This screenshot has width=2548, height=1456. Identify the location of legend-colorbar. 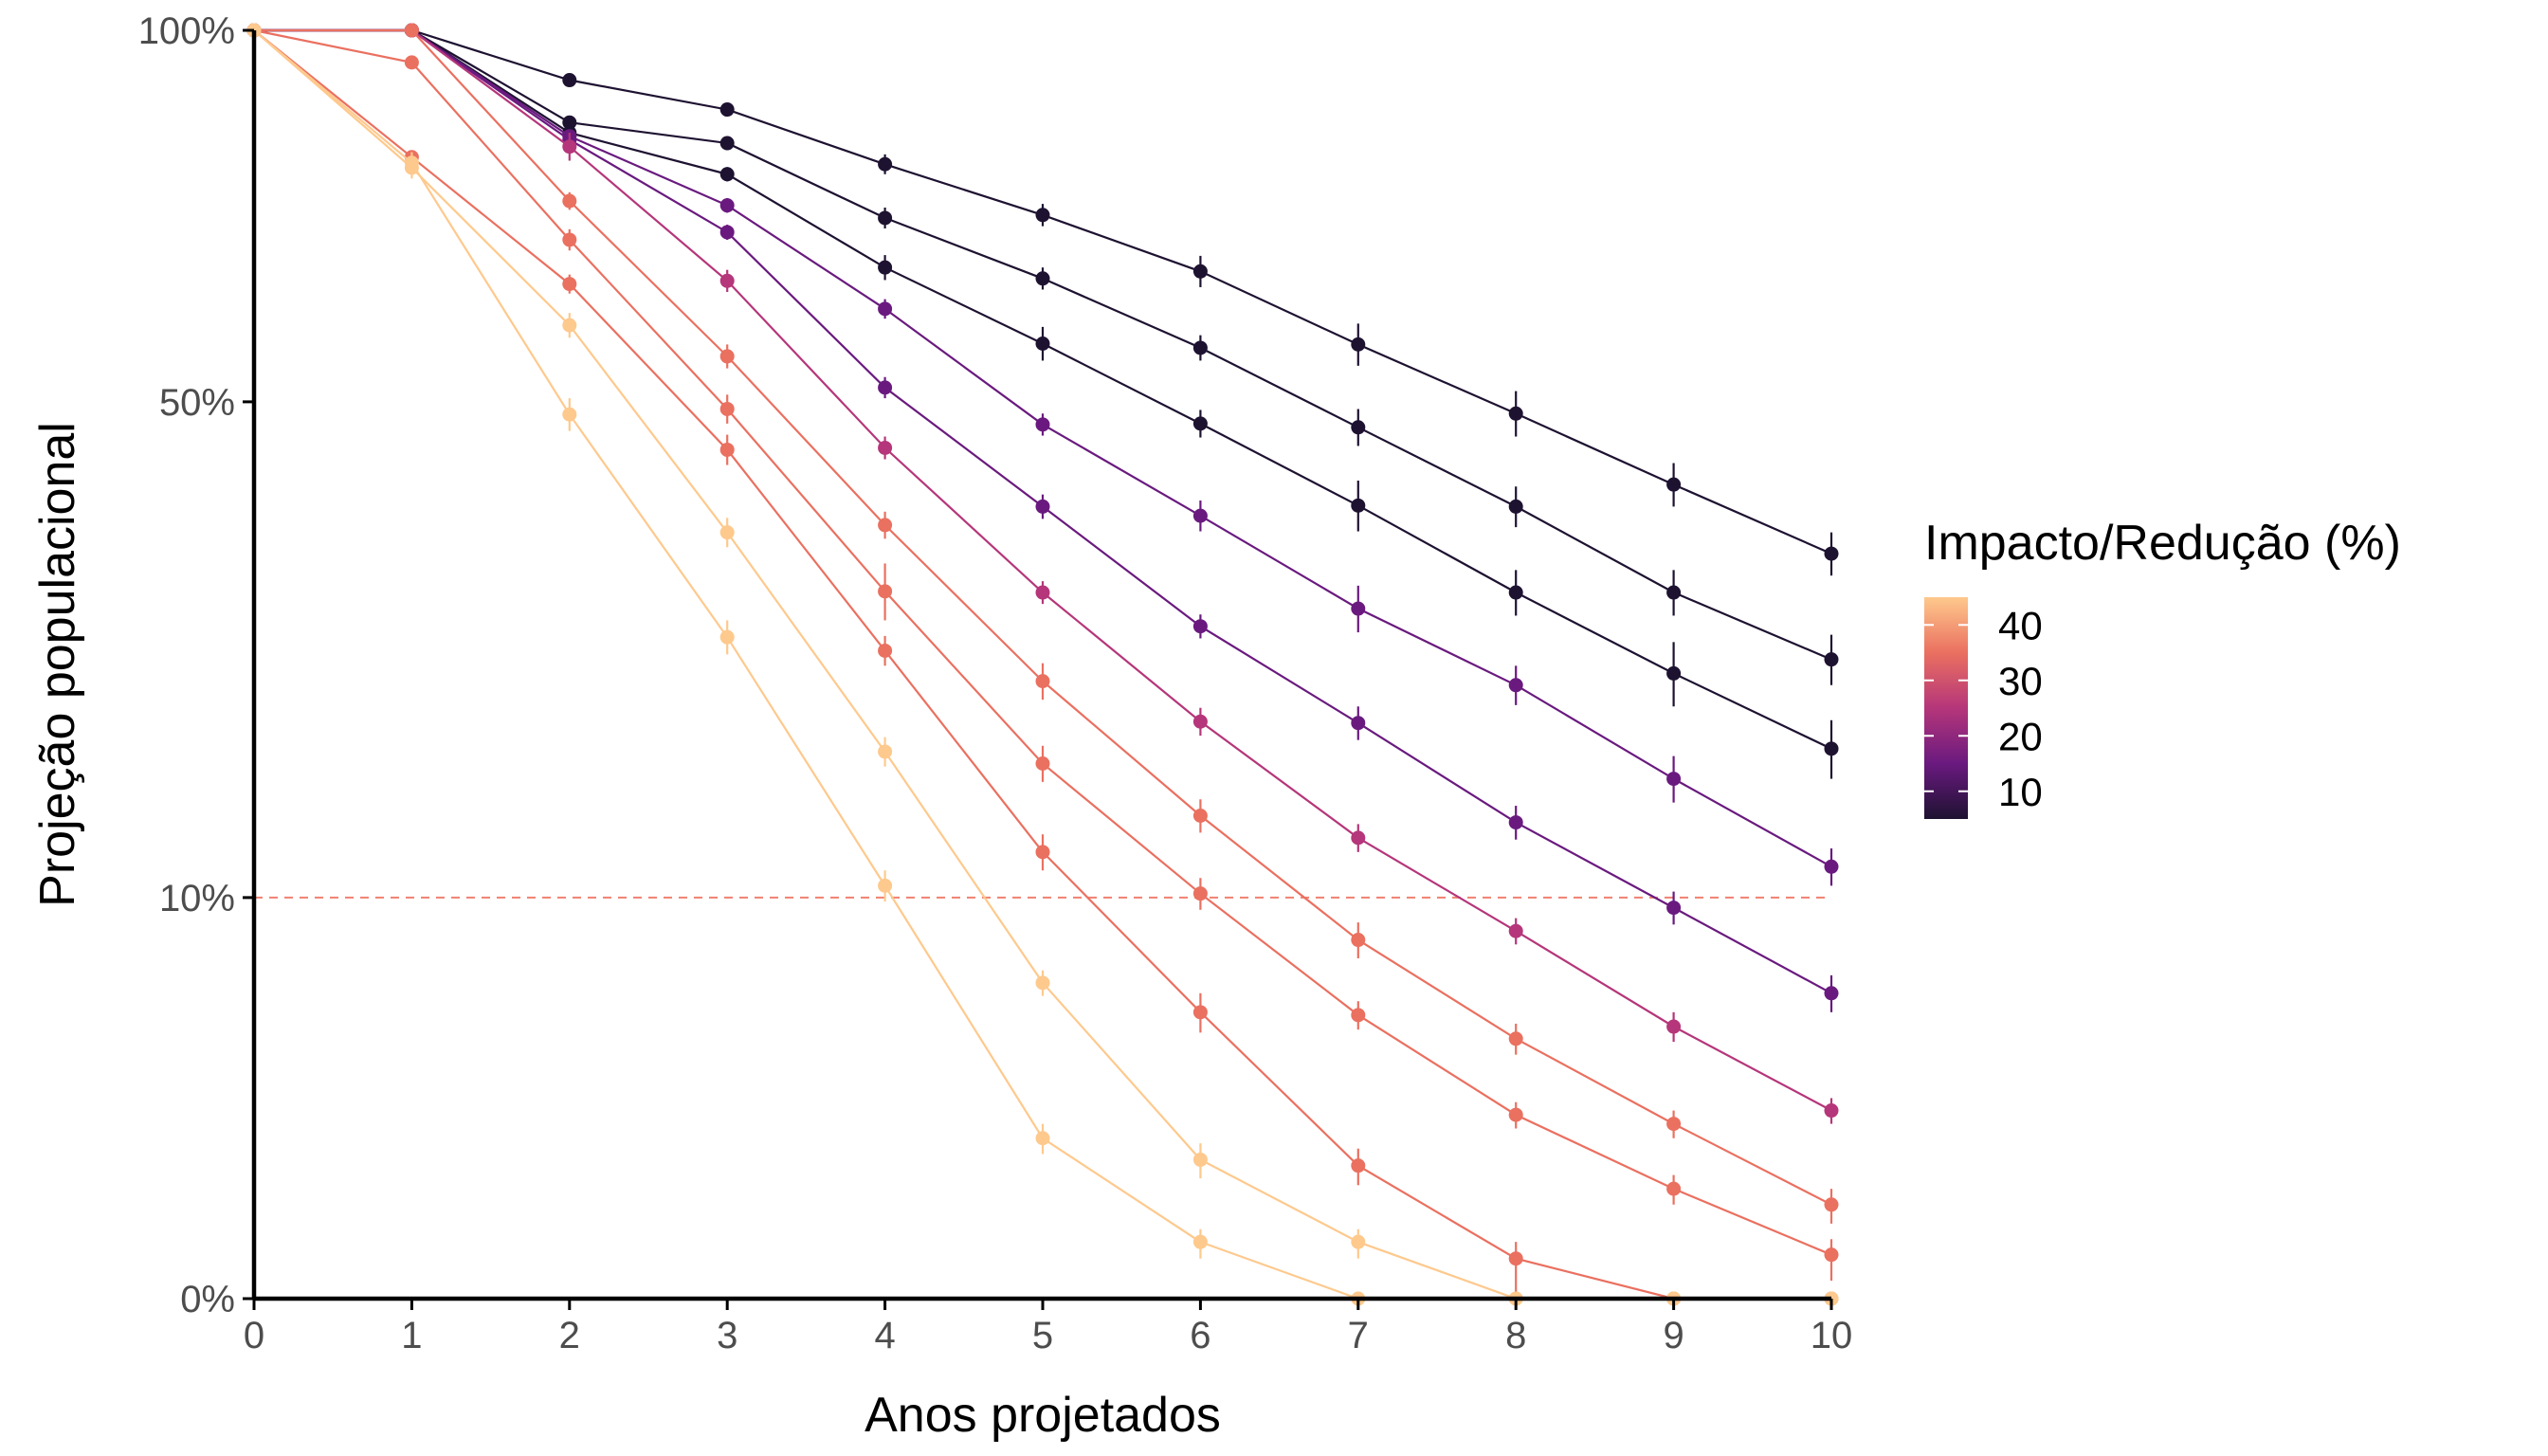
(1946, 708).